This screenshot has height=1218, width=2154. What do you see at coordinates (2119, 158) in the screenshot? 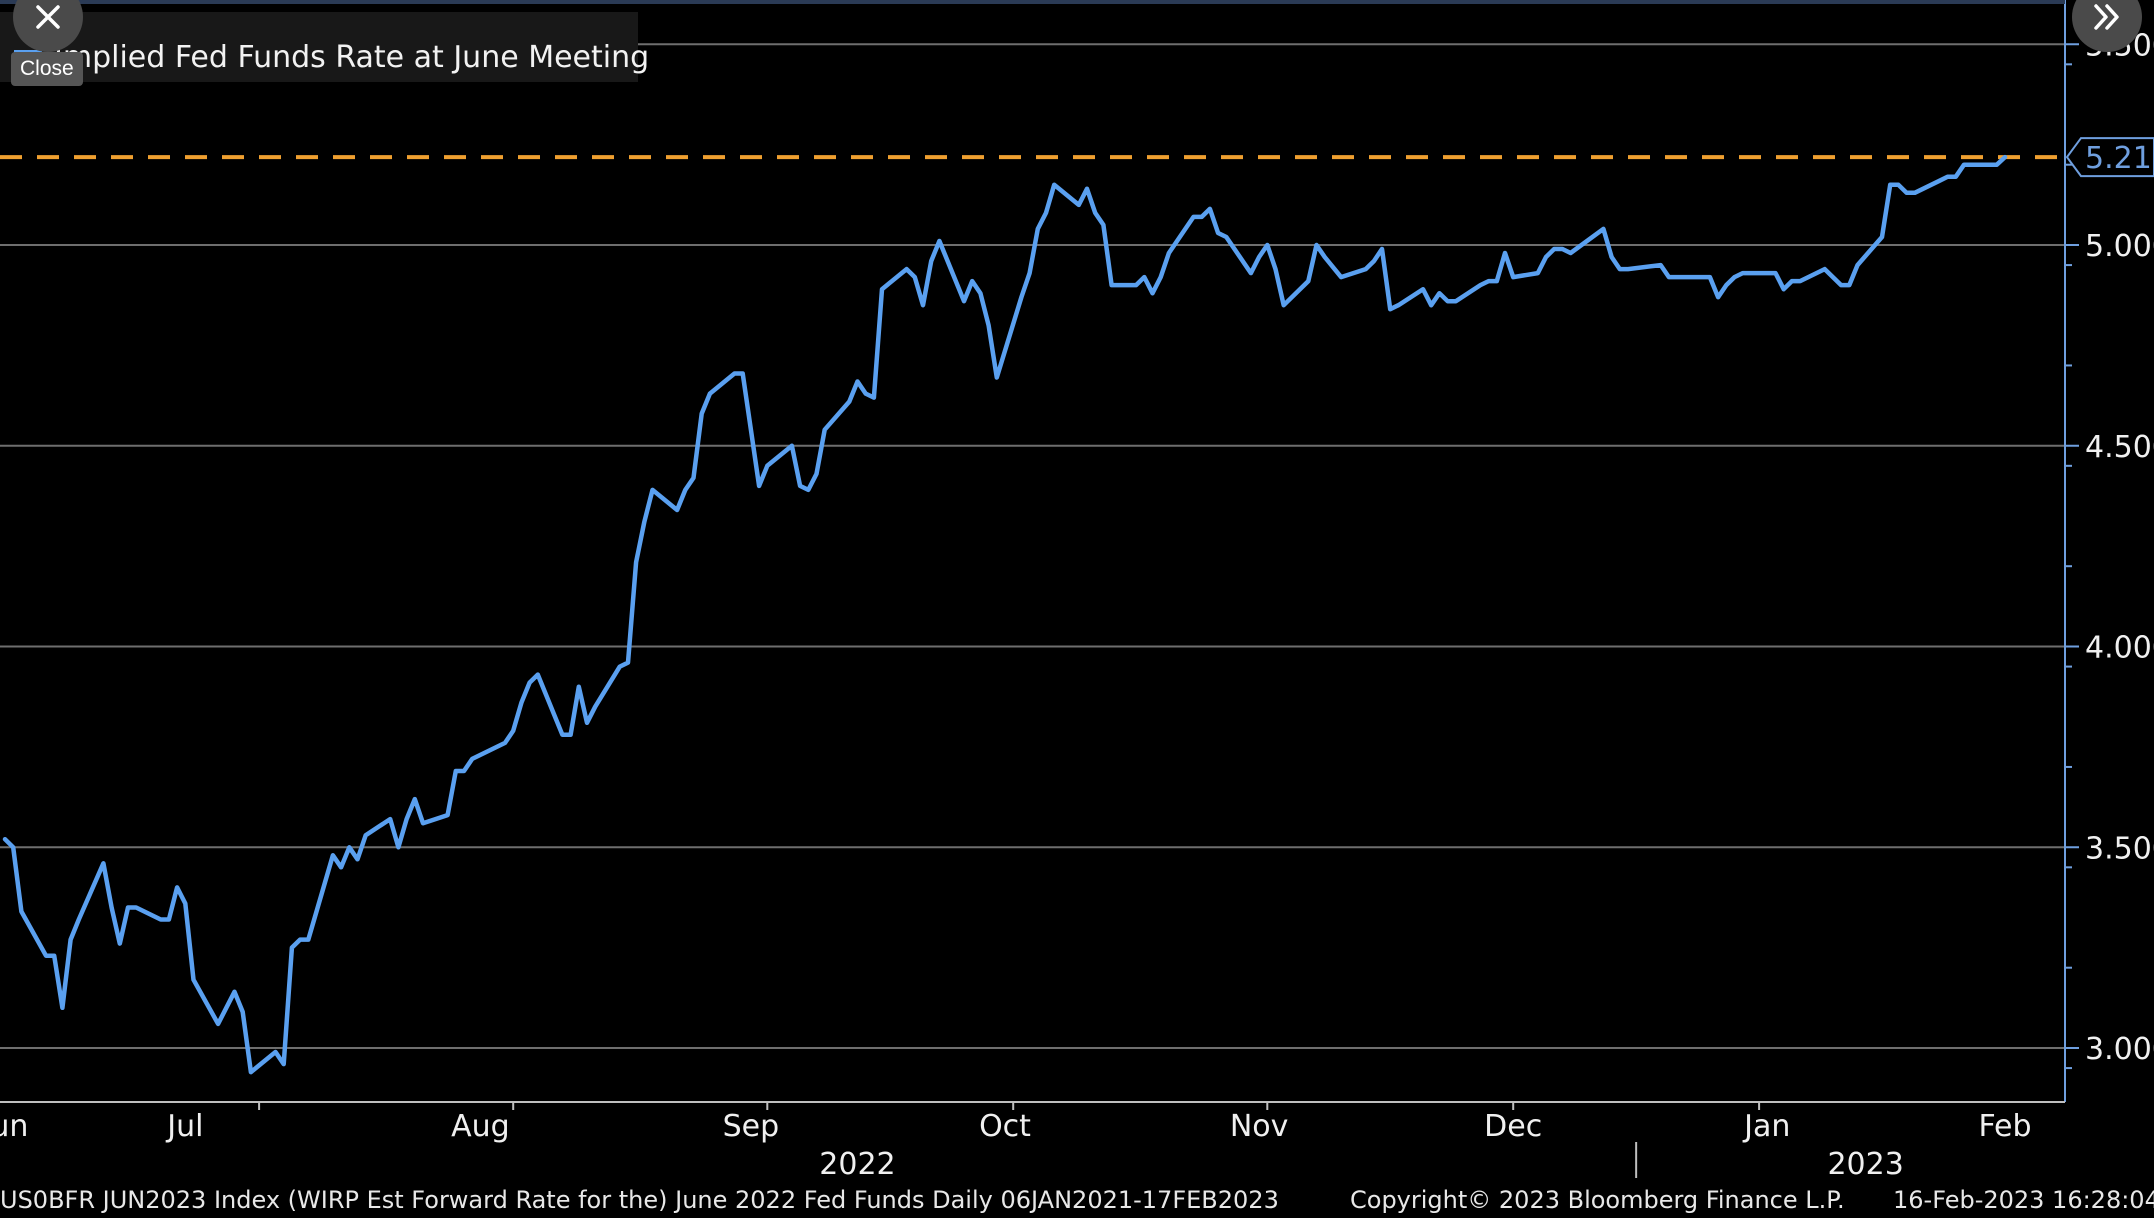
I see `last-value-label: 5.219` at bounding box center [2119, 158].